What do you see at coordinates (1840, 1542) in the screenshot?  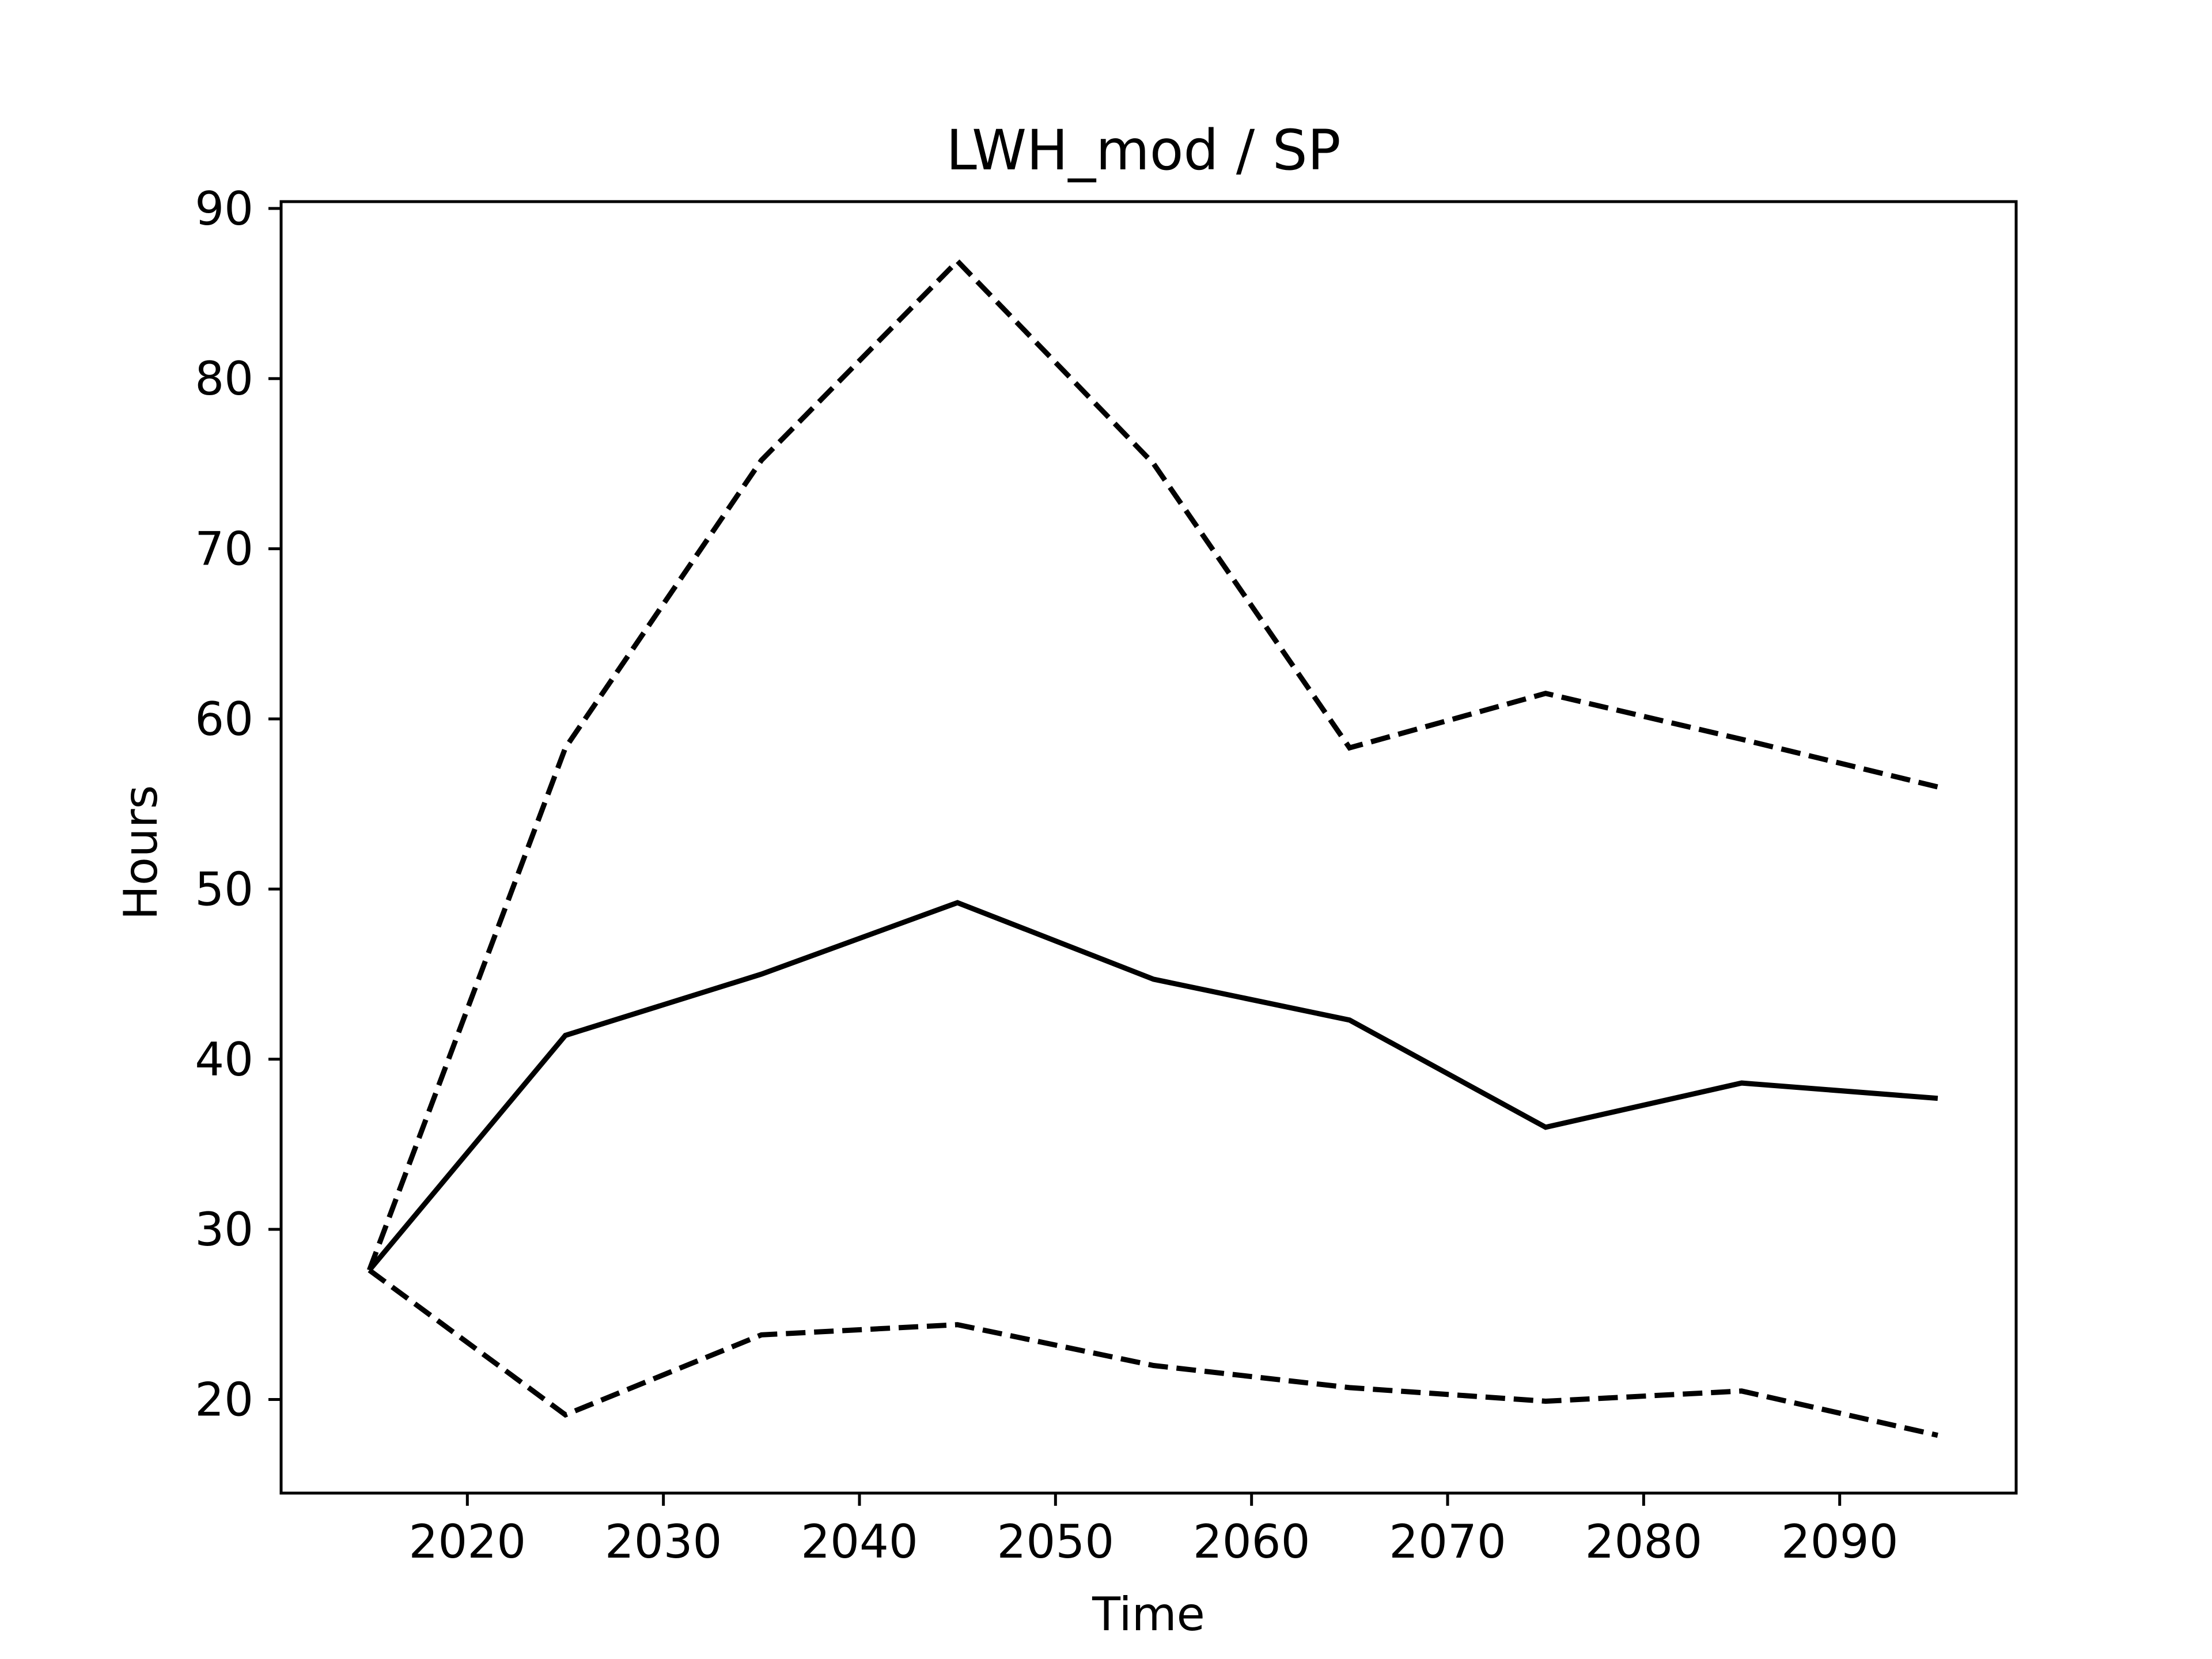 I see `x-tick-label: 2090` at bounding box center [1840, 1542].